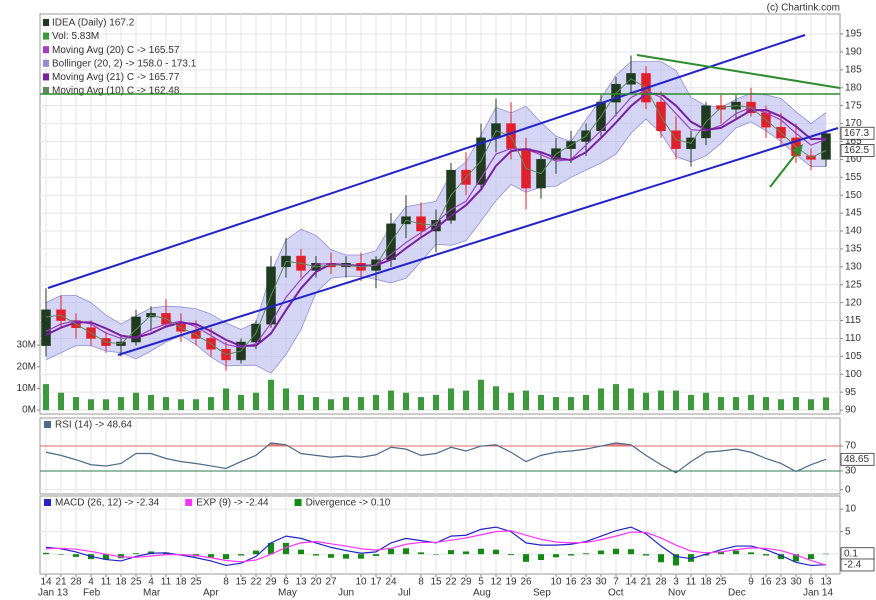 This screenshot has height=600, width=876. I want to click on y-tick-label: 175, so click(853, 105).